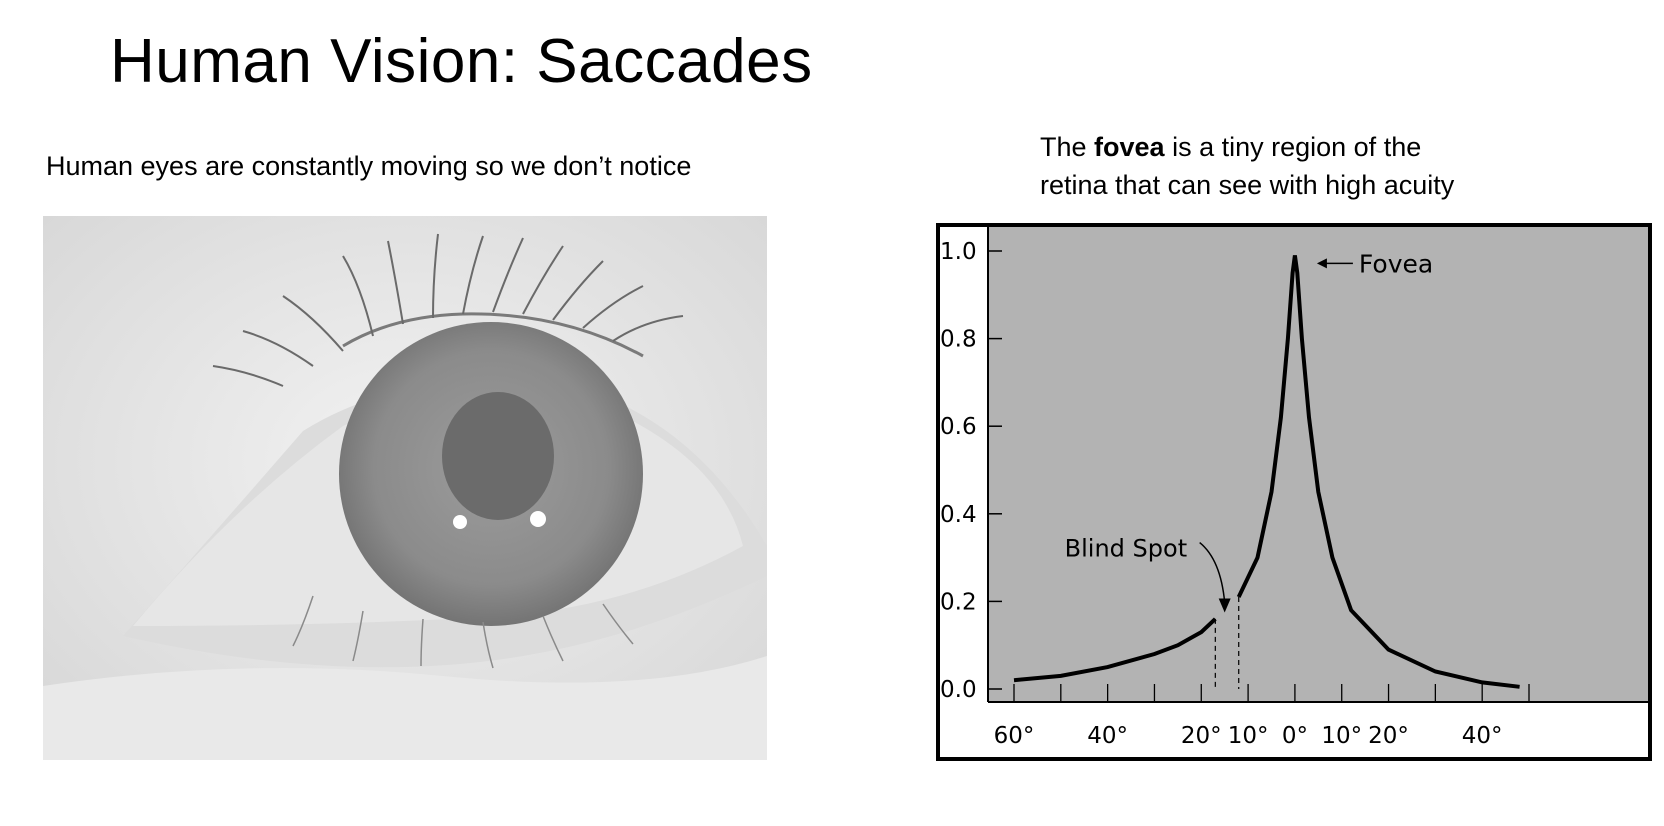  I want to click on eyelashes, so click(448, 310).